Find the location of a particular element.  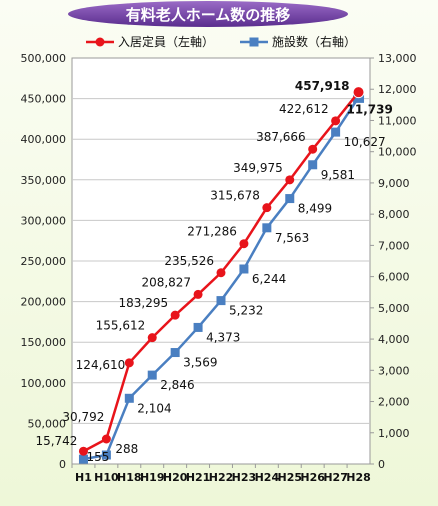

y-right-tick-label: 7,000 is located at coordinates (394, 245).